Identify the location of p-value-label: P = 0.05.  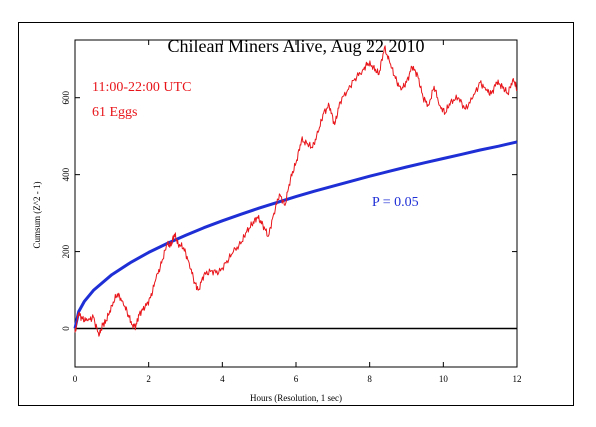
(395, 202).